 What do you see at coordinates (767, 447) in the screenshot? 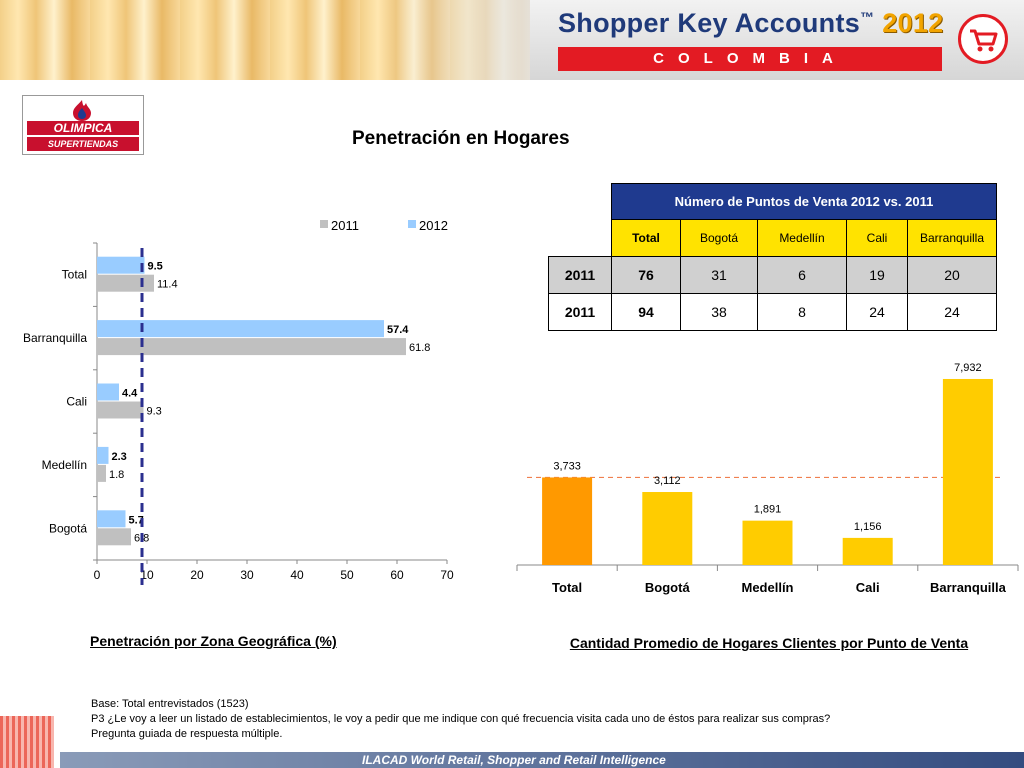
I see `chart-data-labels: 3,733 3,112 1,891 1,156 7,932` at bounding box center [767, 447].